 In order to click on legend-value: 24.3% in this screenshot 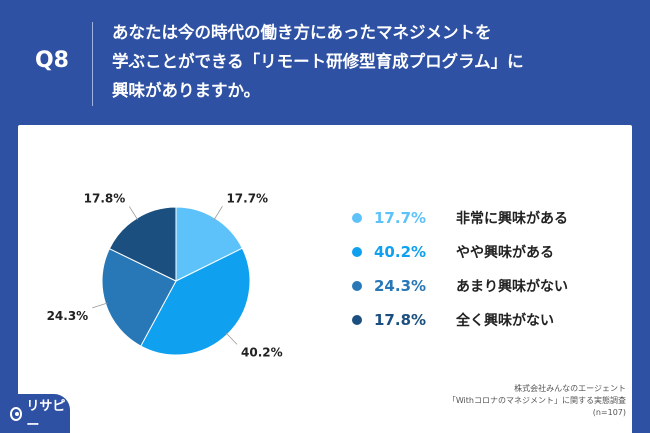, I will do `click(400, 286)`.